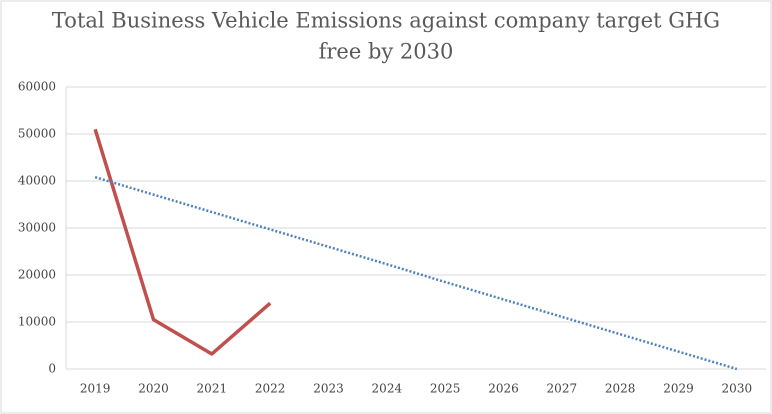 This screenshot has height=414, width=772. I want to click on y-tick-label: 30000, so click(37, 228).